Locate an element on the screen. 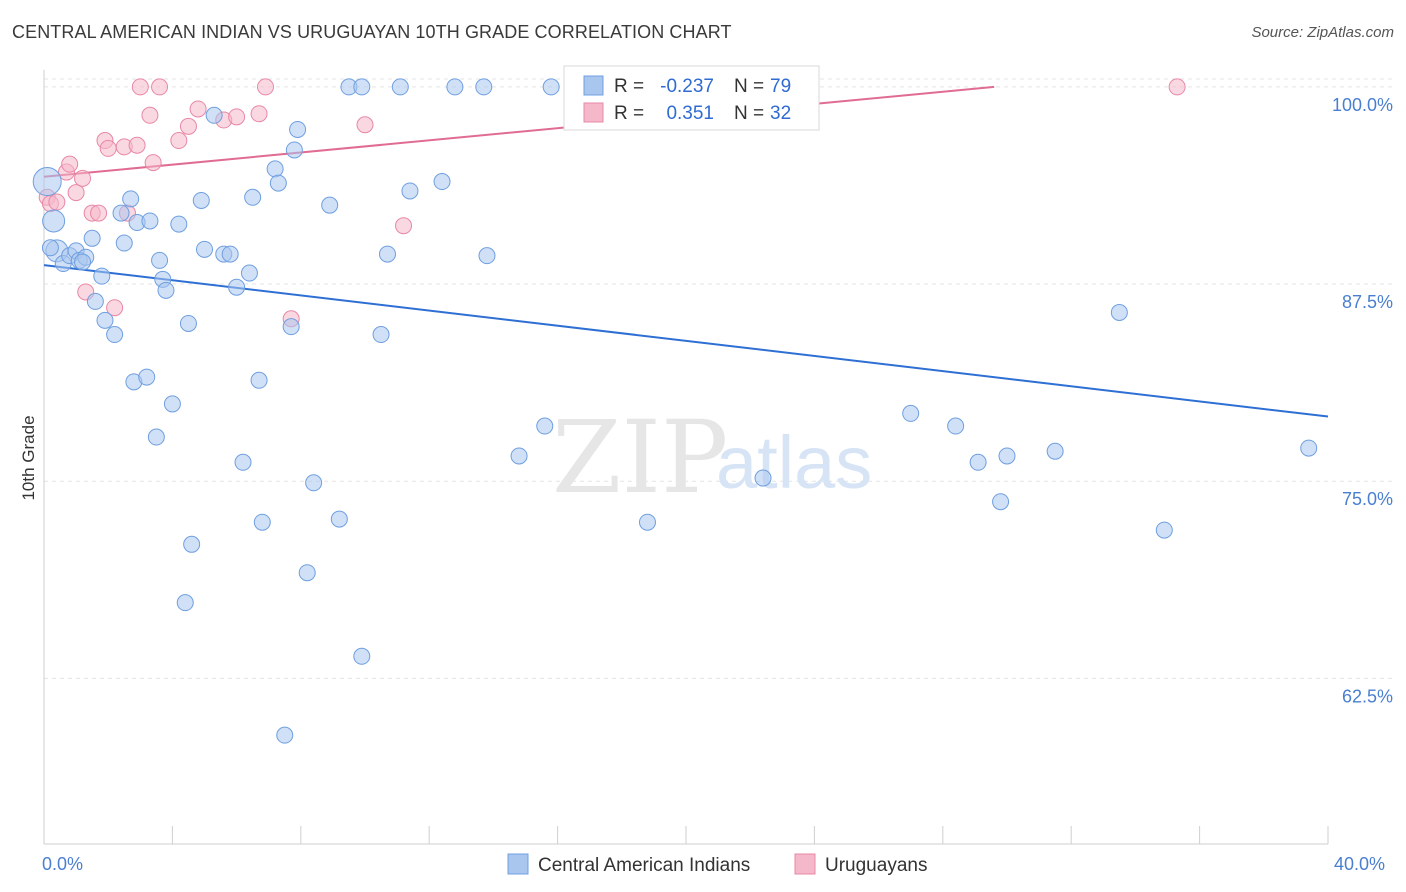 The height and width of the screenshot is (892, 1406). series-legend: Central American Indians Uruguayans is located at coordinates (717, 864).